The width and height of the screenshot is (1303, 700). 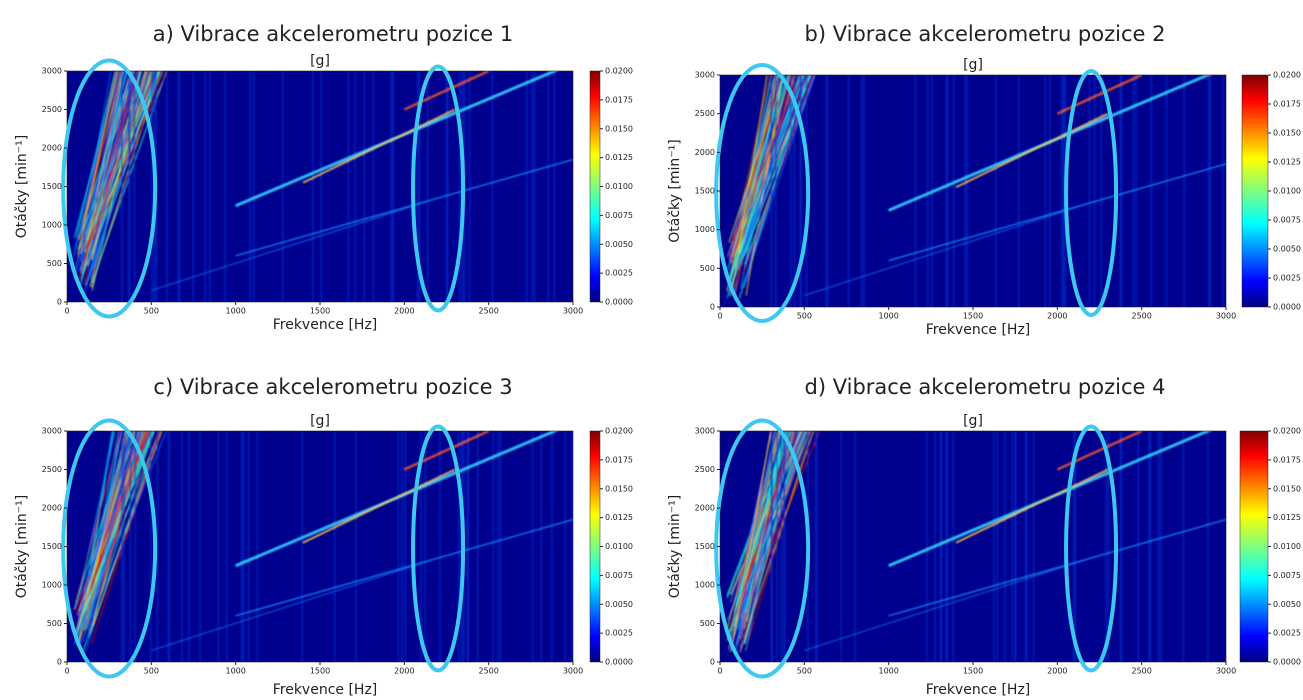 I want to click on chart-title: d) Vibrace akcelerometru pozice 4, so click(x=985, y=387).